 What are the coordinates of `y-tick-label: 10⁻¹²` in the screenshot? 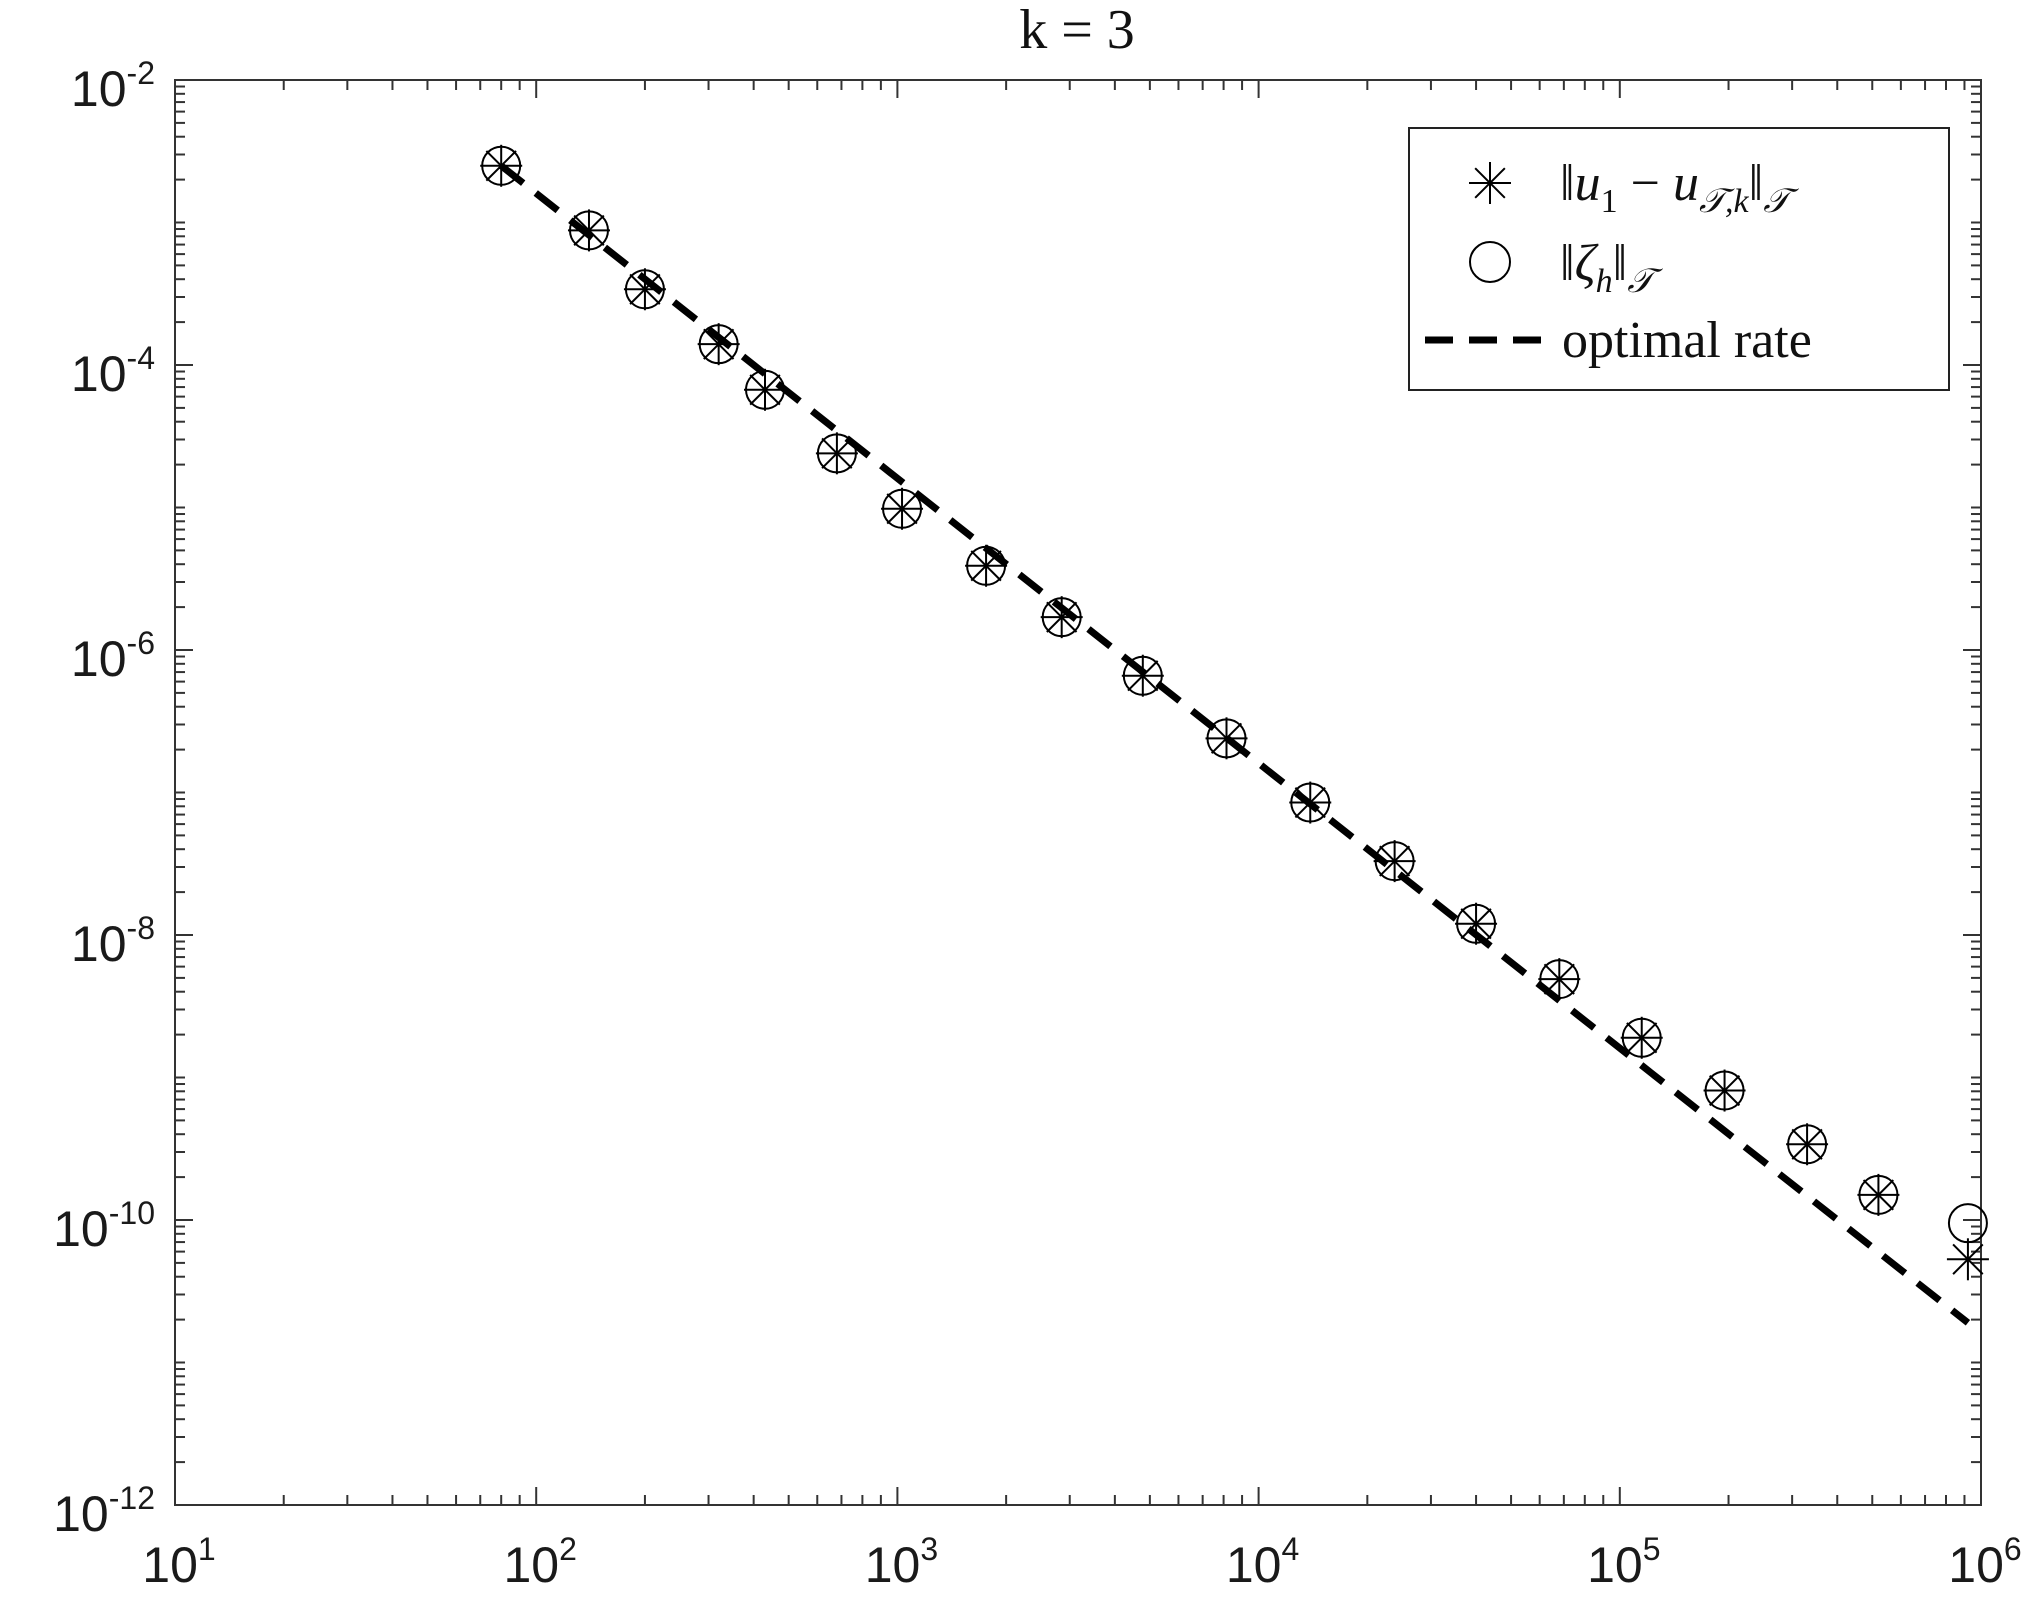 It's located at (104, 1511).